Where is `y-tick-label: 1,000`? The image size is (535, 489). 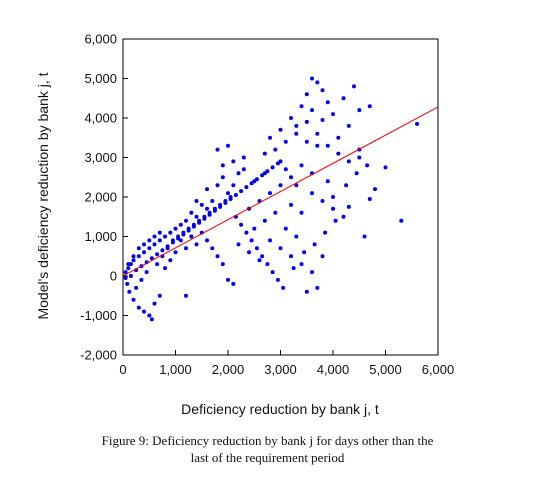
y-tick-label: 1,000 is located at coordinates (100, 236).